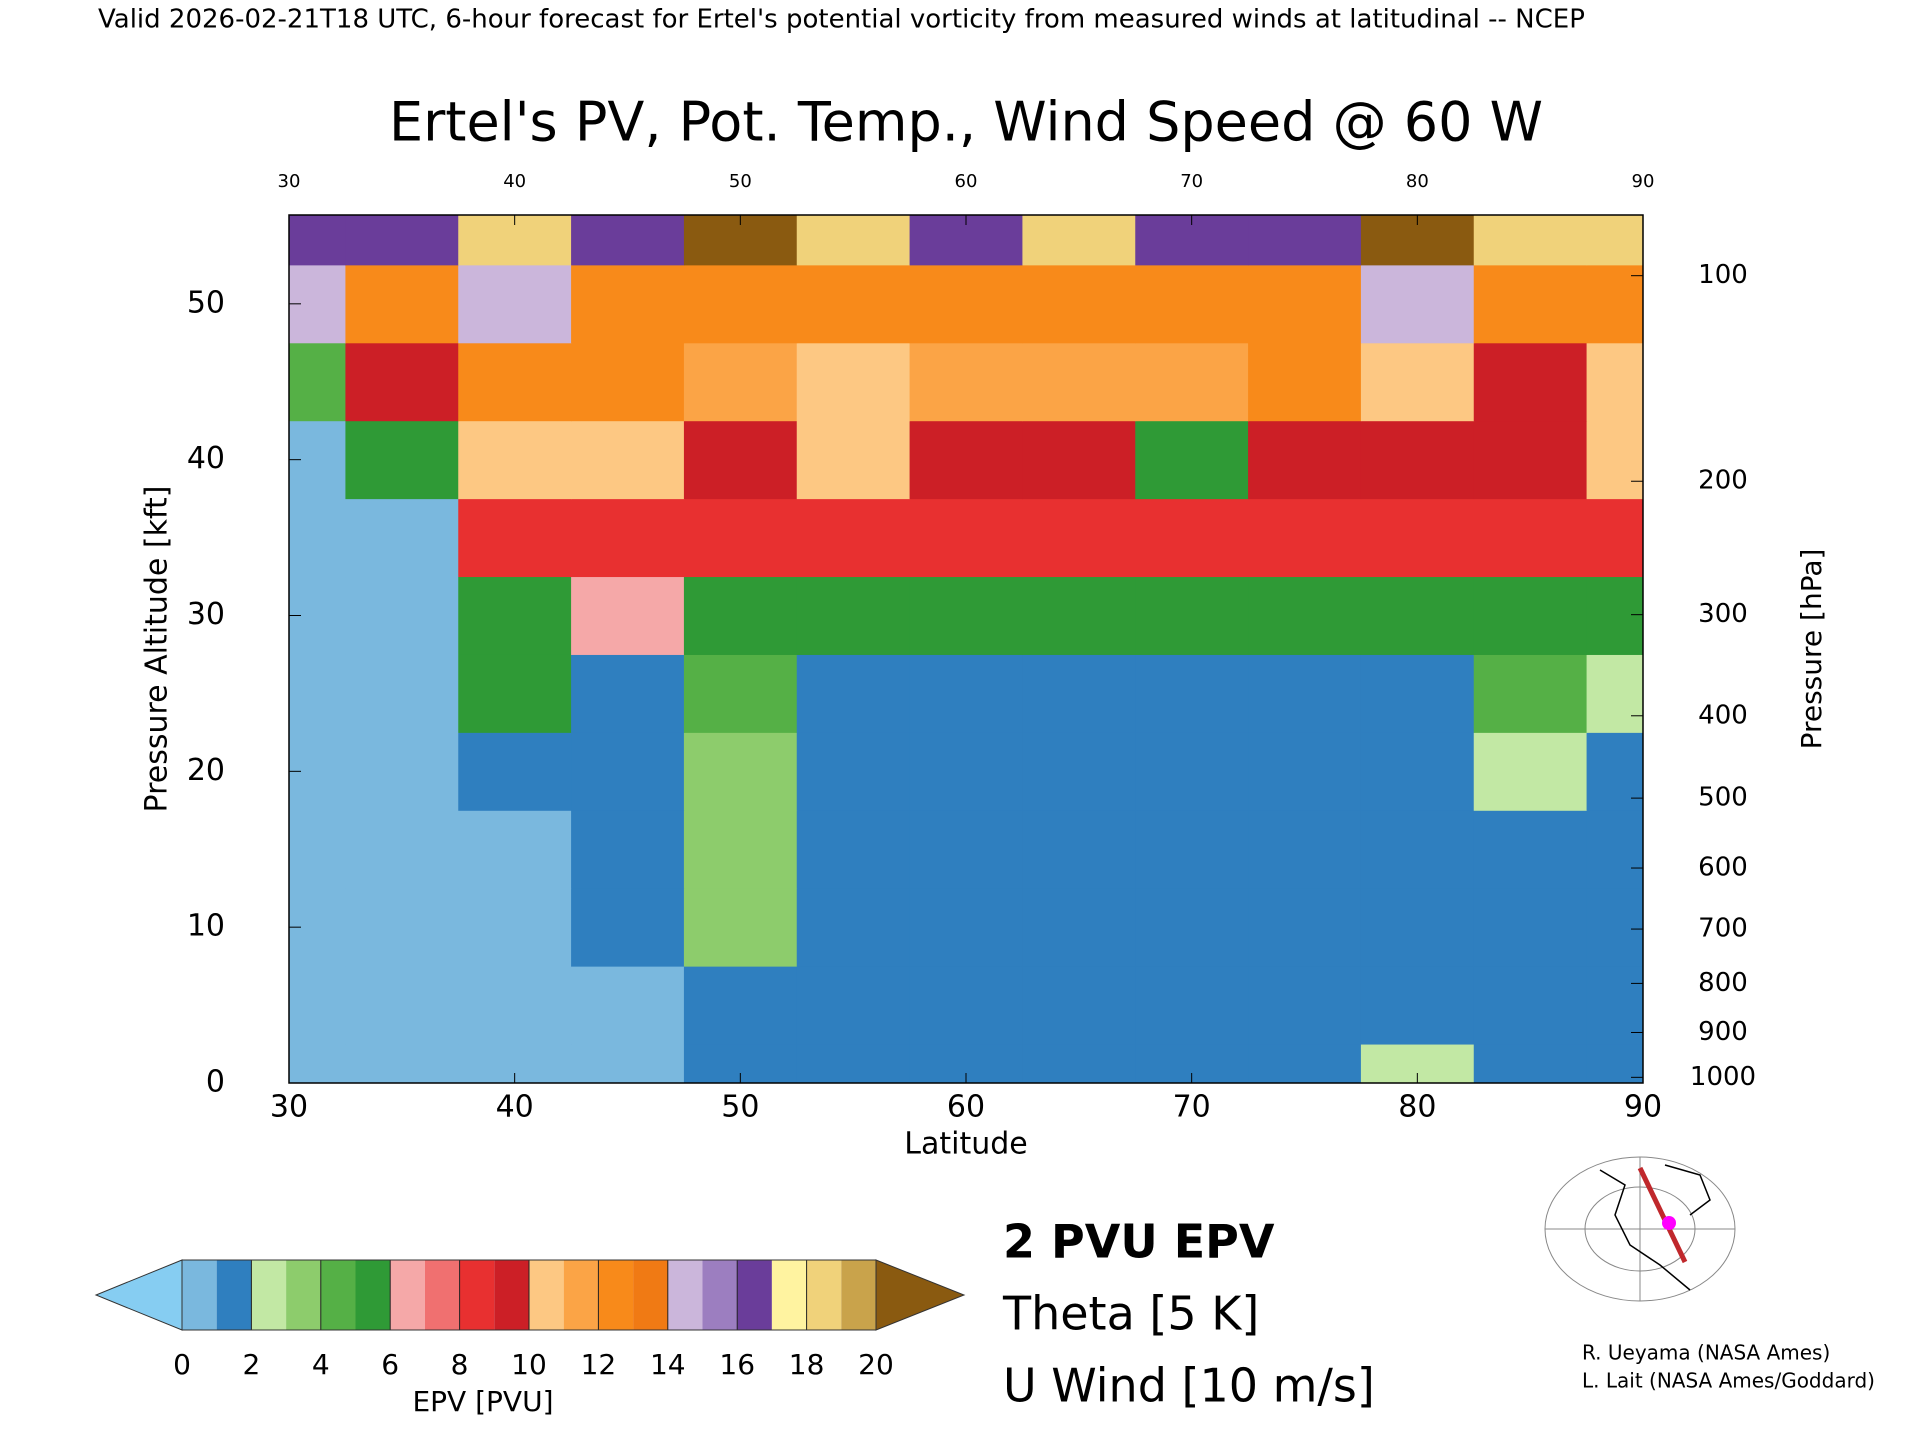  Describe the element at coordinates (206, 302) in the screenshot. I see `y-tick-label: 50` at that location.